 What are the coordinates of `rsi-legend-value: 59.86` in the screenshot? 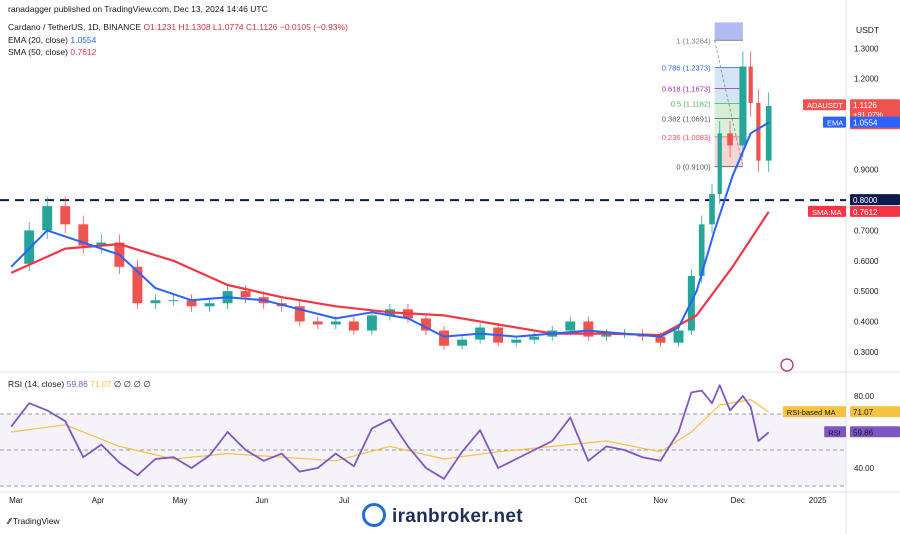 It's located at (77, 384).